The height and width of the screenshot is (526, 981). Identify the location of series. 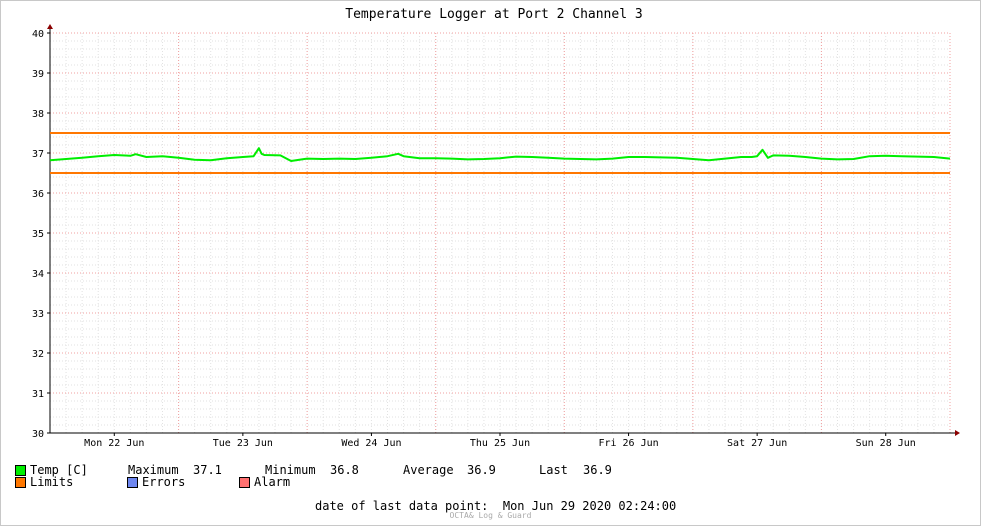
(500, 154).